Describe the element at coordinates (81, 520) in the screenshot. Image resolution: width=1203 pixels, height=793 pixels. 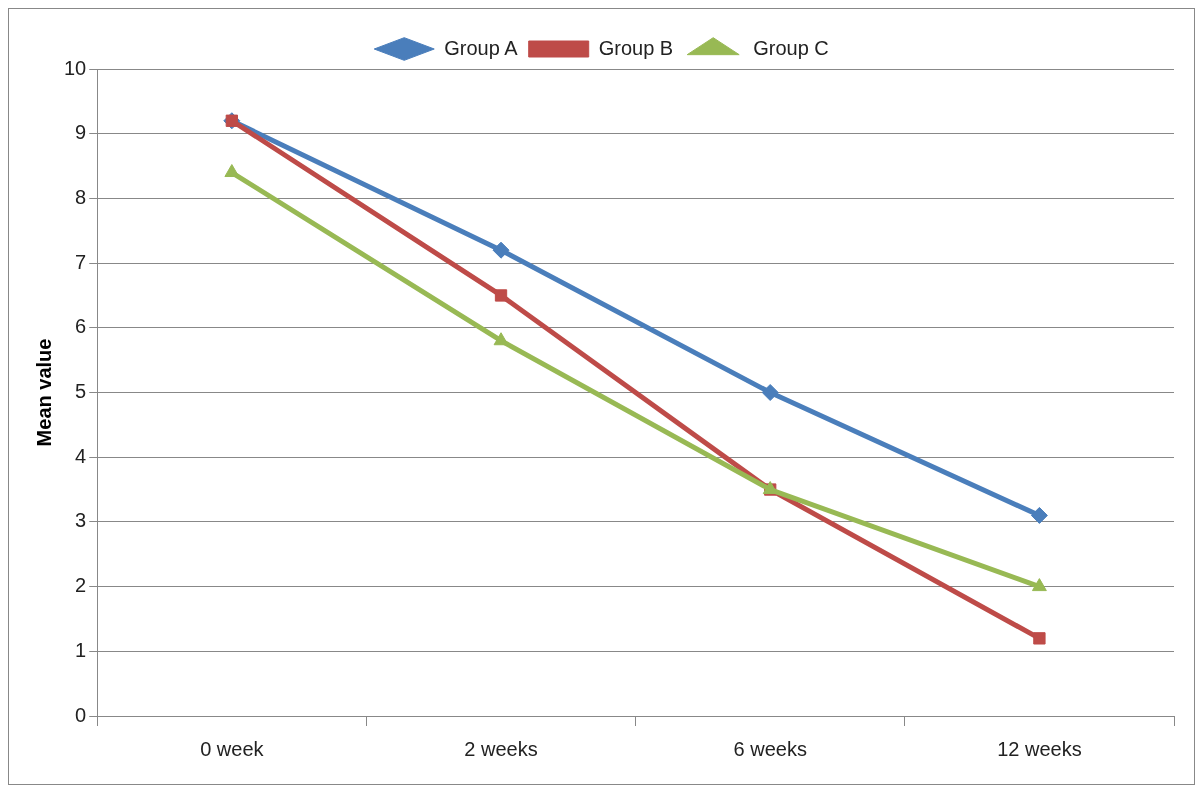
I see `y-tick-label: 3` at that location.